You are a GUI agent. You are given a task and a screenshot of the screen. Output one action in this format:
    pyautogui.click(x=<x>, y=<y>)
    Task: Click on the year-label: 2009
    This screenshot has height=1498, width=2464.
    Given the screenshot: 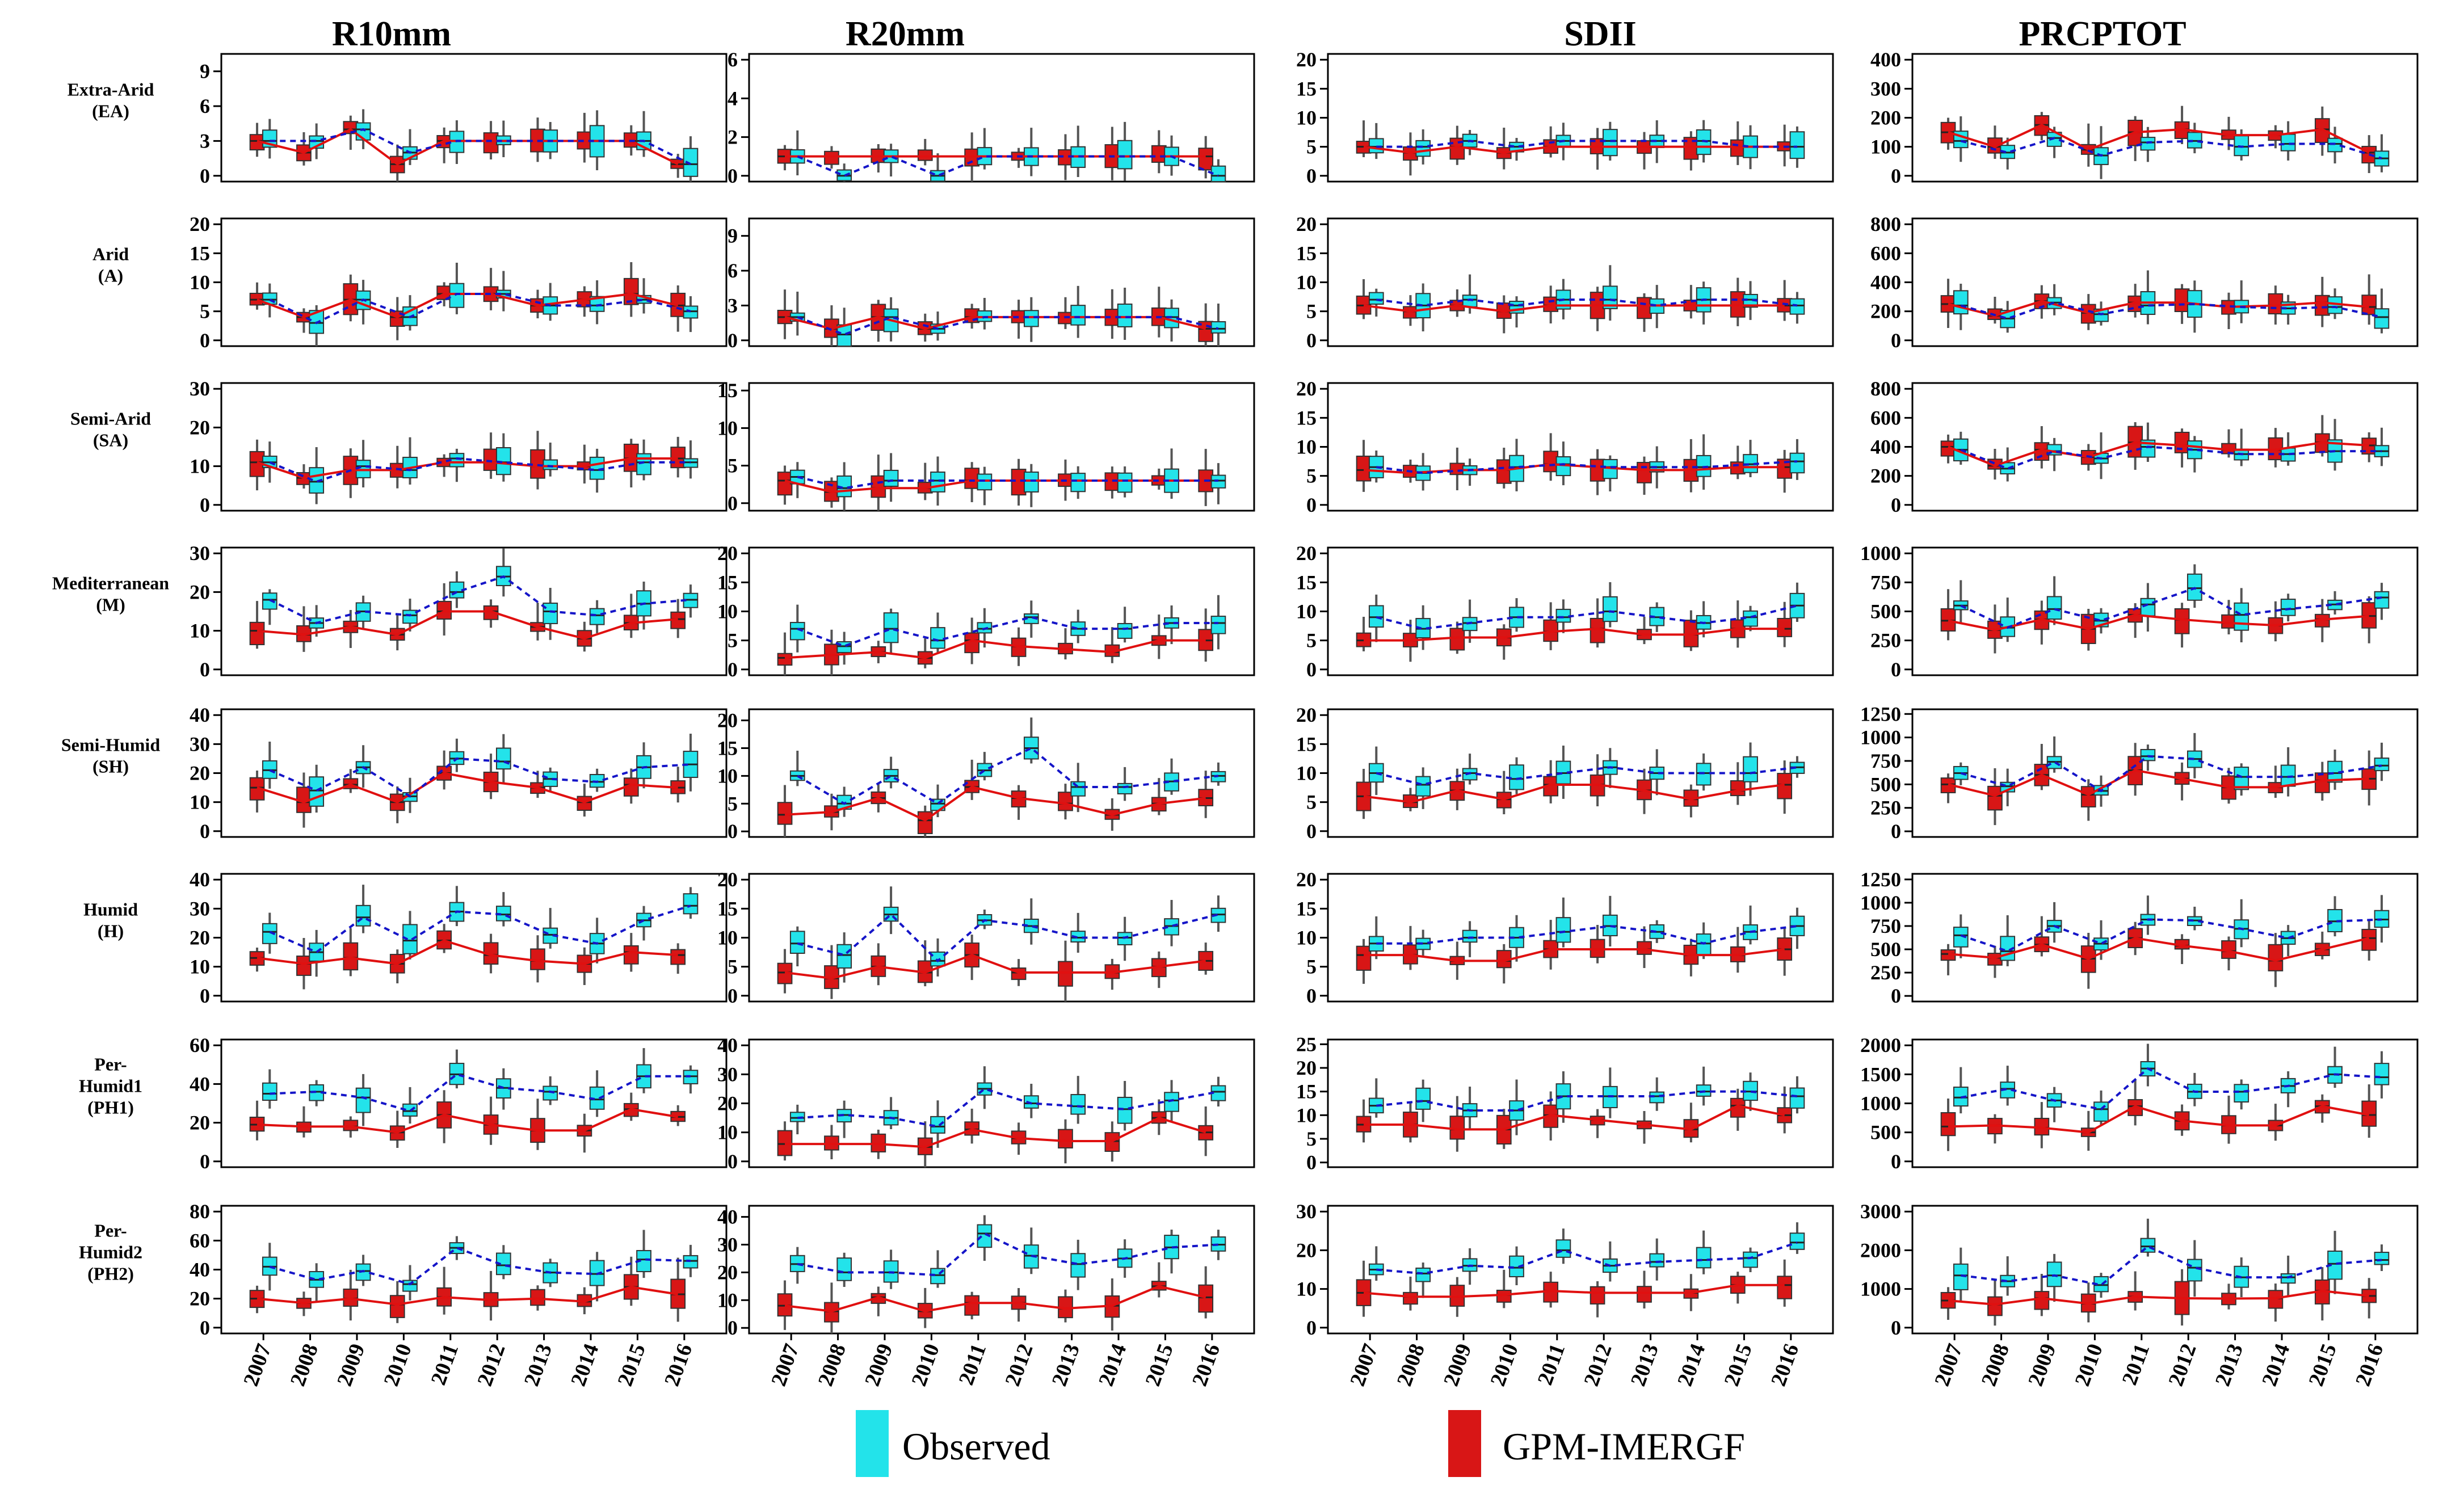 What is the action you would take?
    pyautogui.click(x=2042, y=1365)
    